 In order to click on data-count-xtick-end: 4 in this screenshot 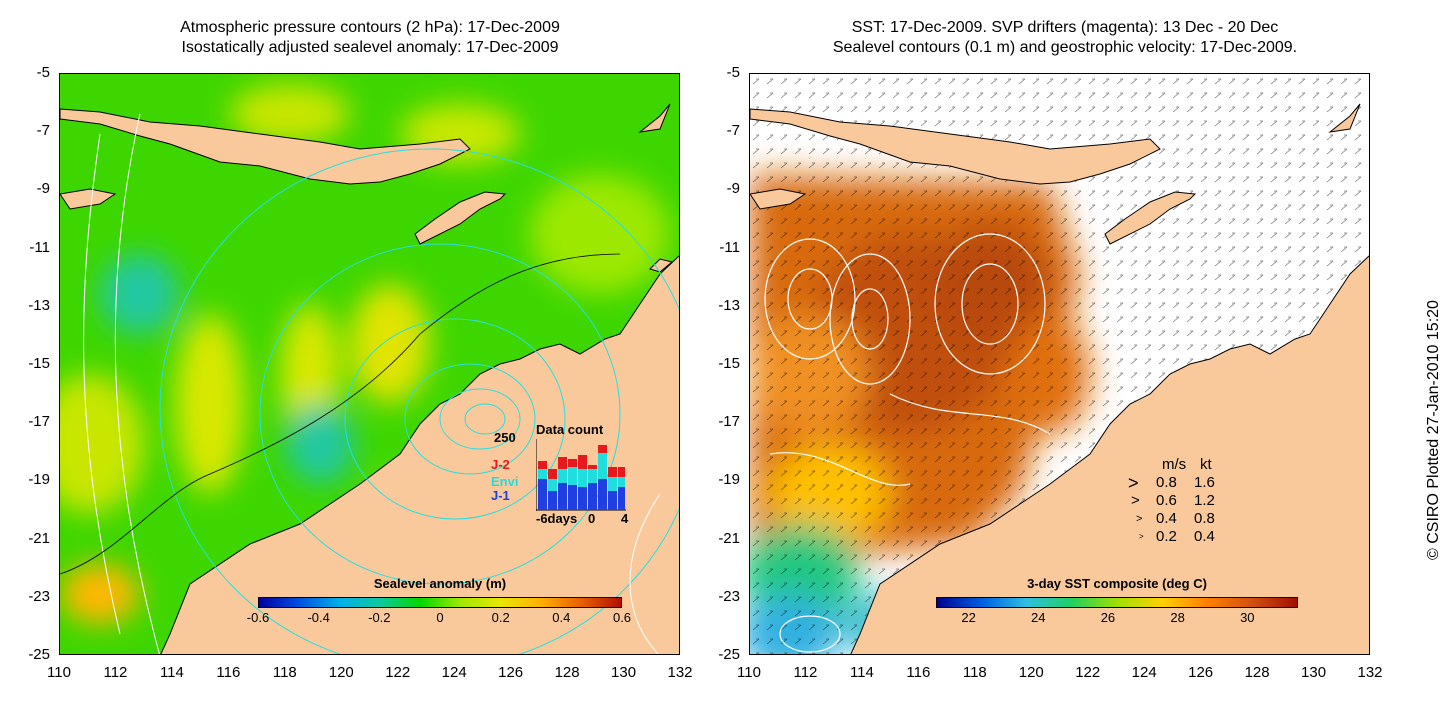, I will do `click(625, 518)`.